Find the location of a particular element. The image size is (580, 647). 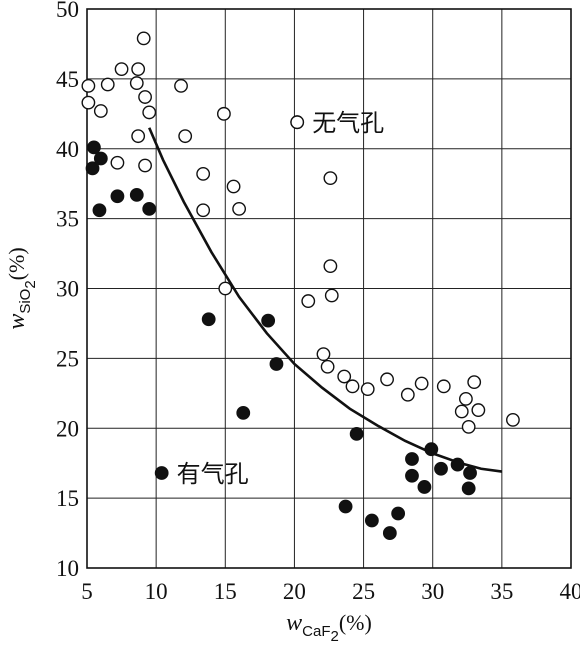

x-axis-label: wCaF2(%) is located at coordinates (329, 627).